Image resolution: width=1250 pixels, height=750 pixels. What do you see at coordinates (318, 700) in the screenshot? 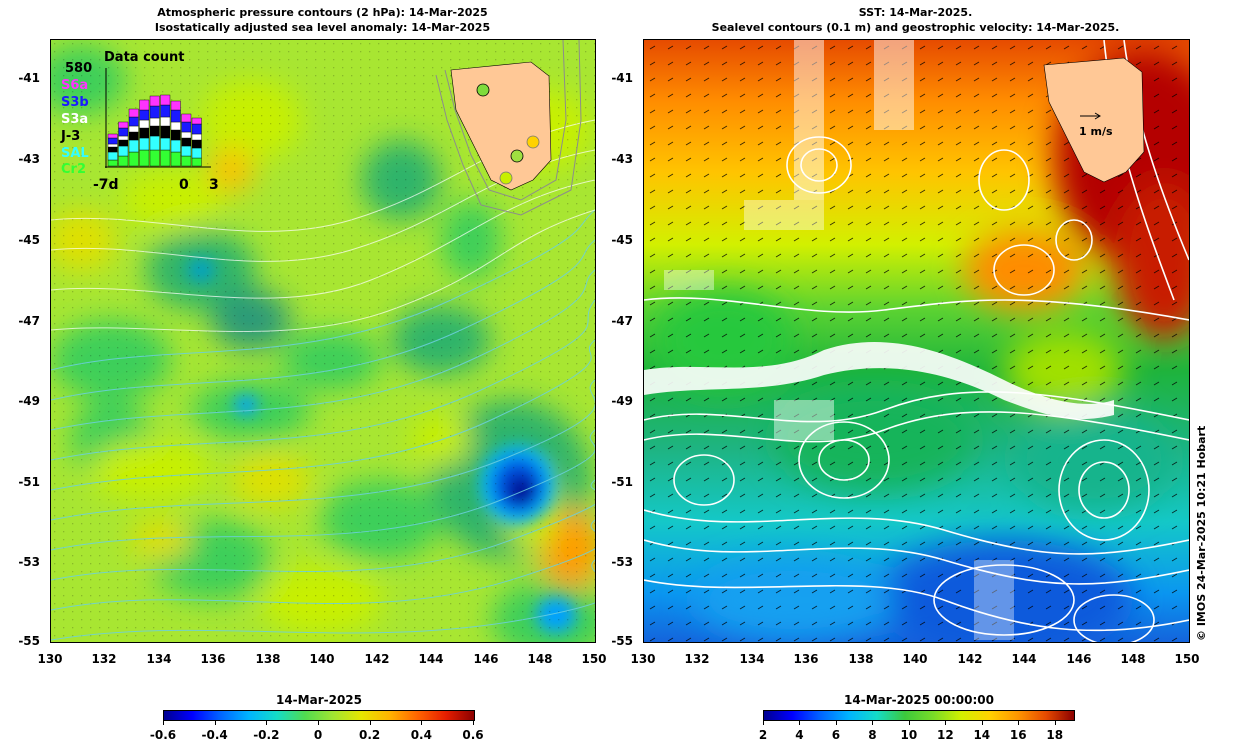
I see `left-colorbar-title: 14-Mar-2025` at bounding box center [318, 700].